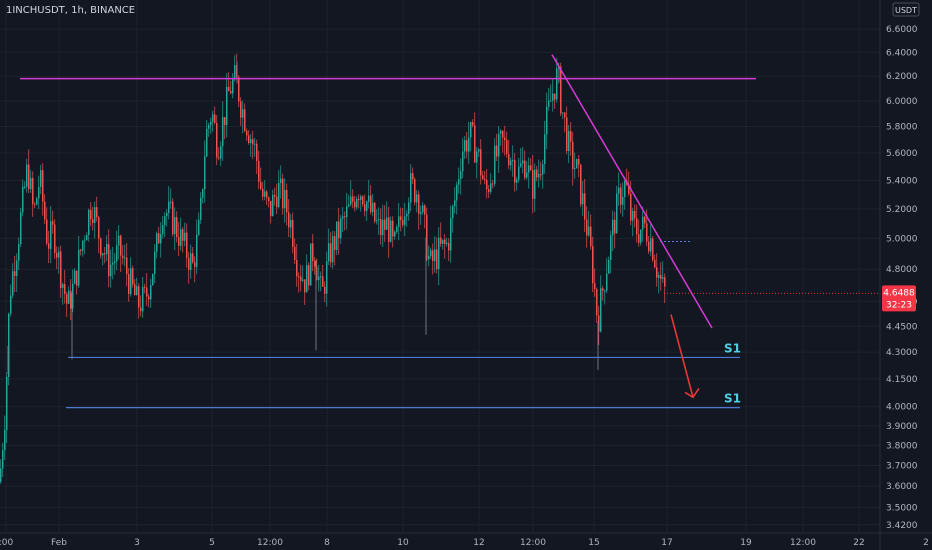  Describe the element at coordinates (71, 10) in the screenshot. I see `symbol-title: 1INCHUSDT, 1h, BINANCE` at that location.